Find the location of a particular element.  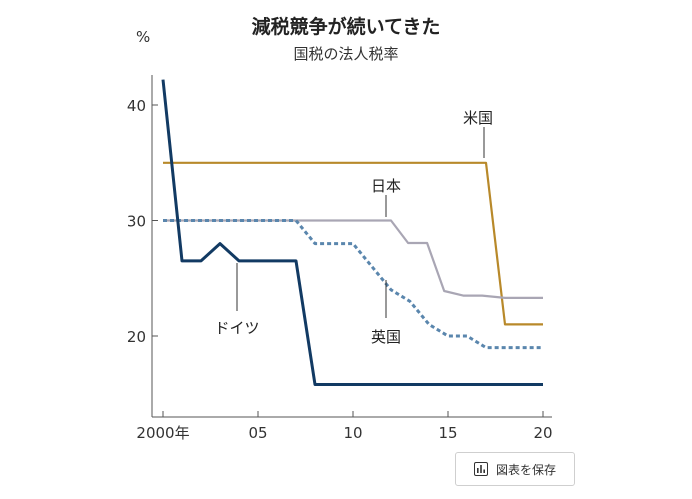

x-tick-label: 20 is located at coordinates (542, 433).